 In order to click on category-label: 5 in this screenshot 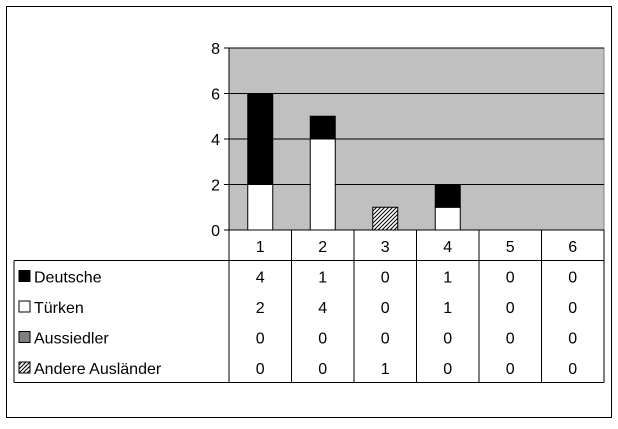, I will do `click(510, 247)`.